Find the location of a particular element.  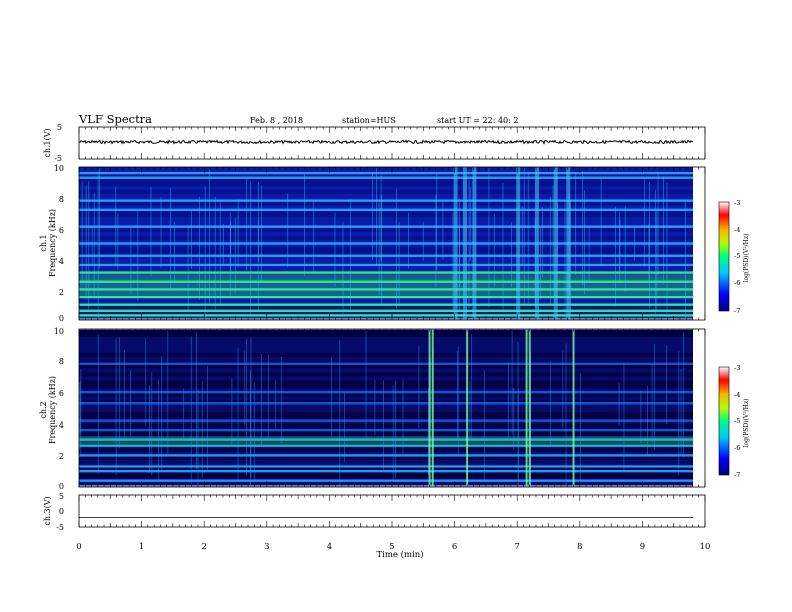

station-label: station=HUS is located at coordinates (369, 120).